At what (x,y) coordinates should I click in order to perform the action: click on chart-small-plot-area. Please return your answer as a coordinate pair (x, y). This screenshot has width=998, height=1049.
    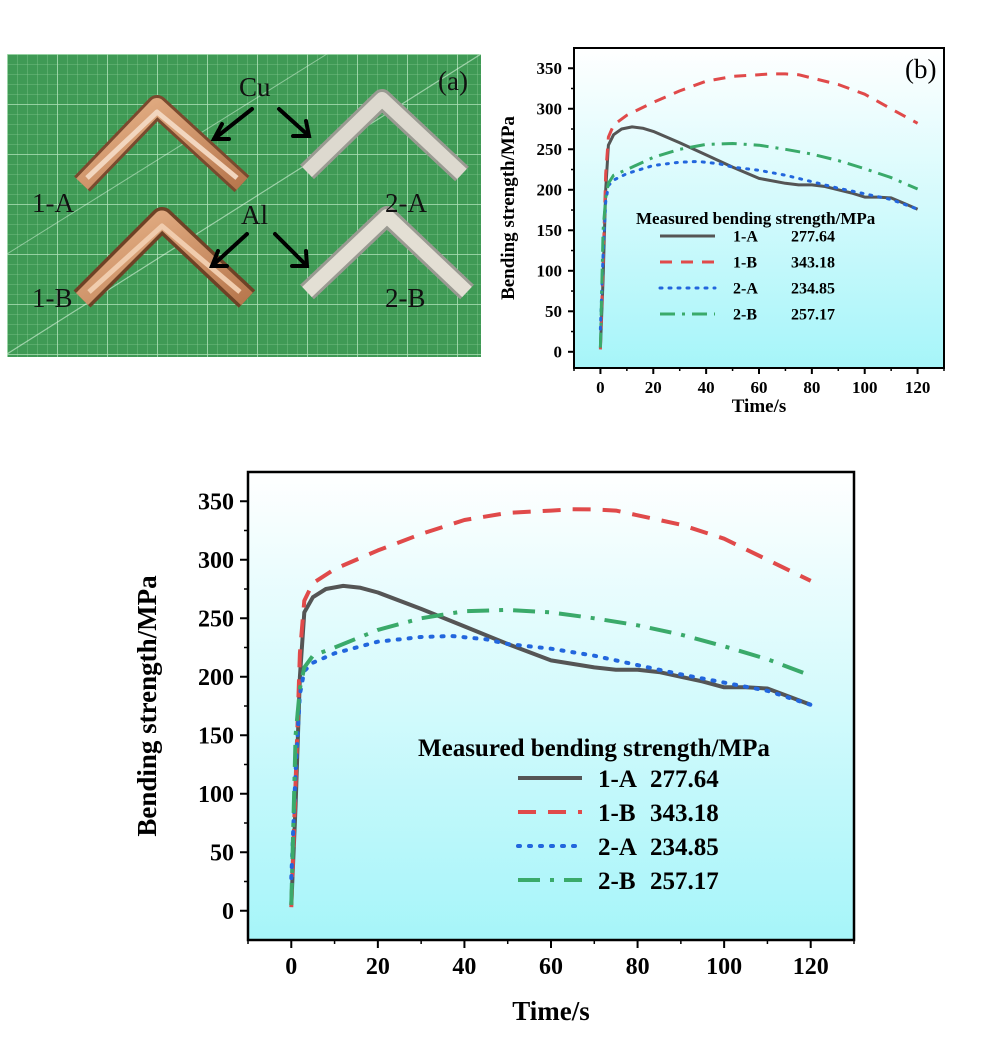
    Looking at the image, I should click on (759, 208).